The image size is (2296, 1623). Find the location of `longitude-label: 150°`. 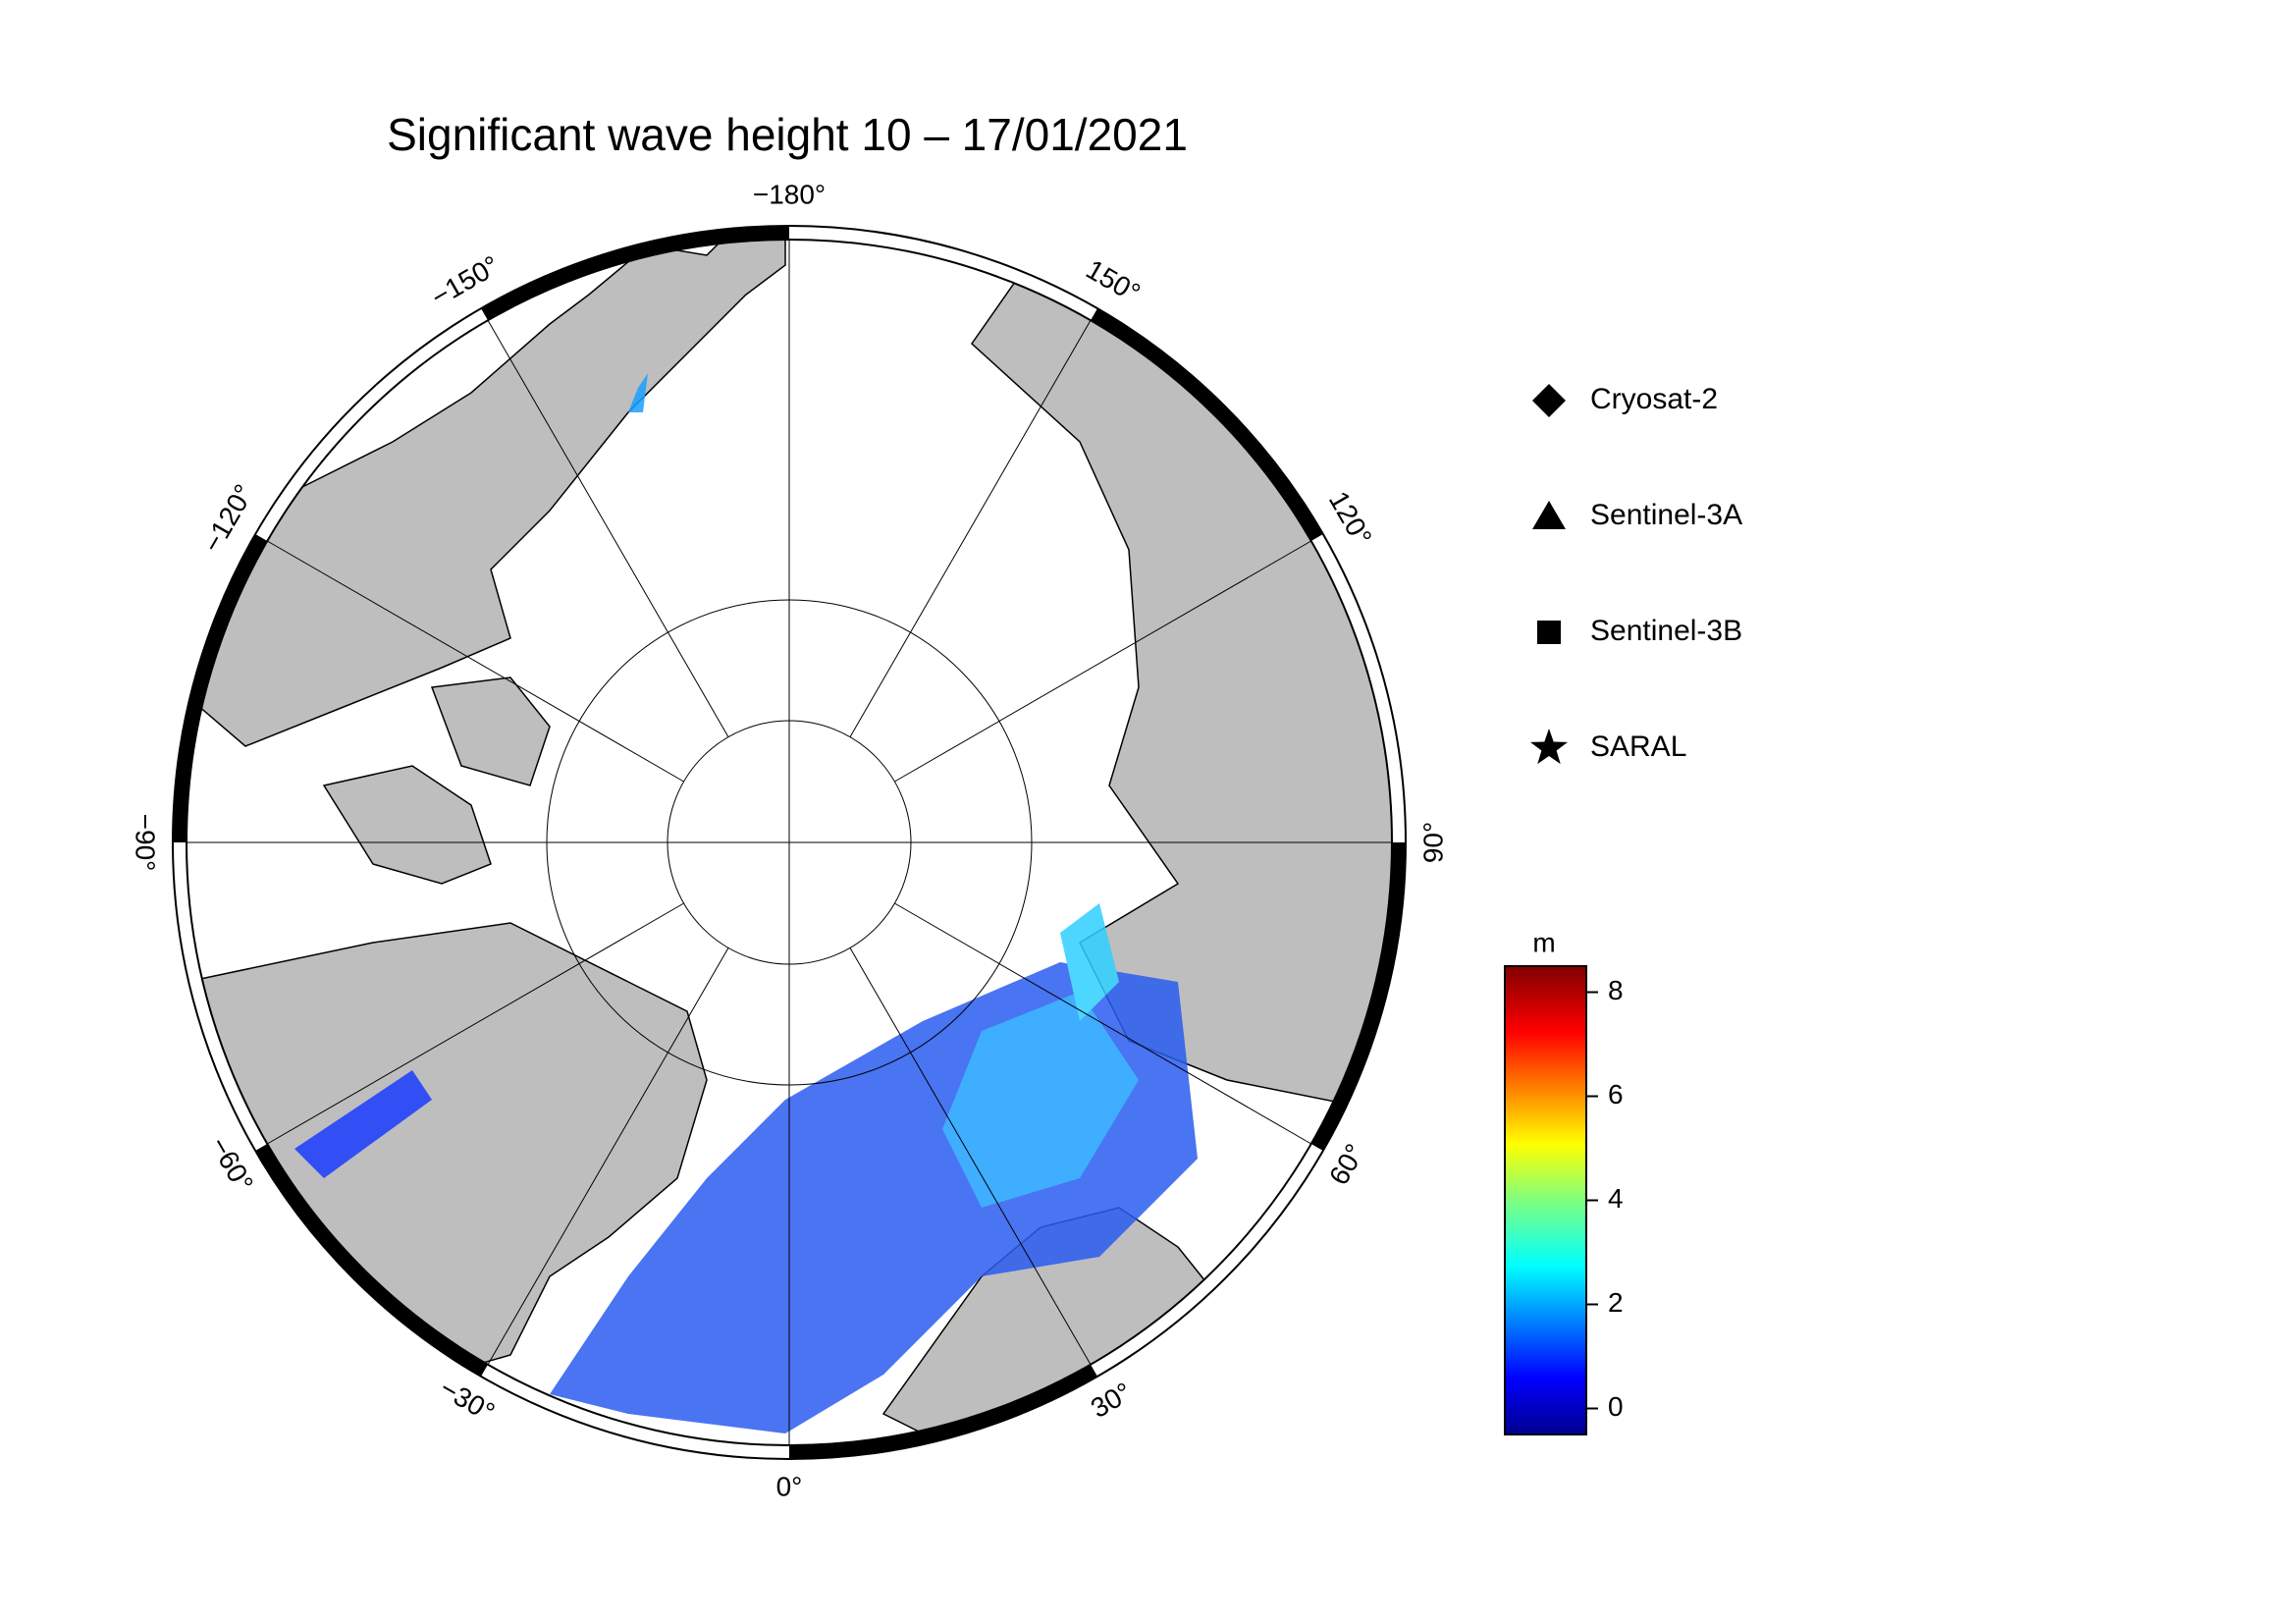

longitude-label: 150° is located at coordinates (1113, 280).